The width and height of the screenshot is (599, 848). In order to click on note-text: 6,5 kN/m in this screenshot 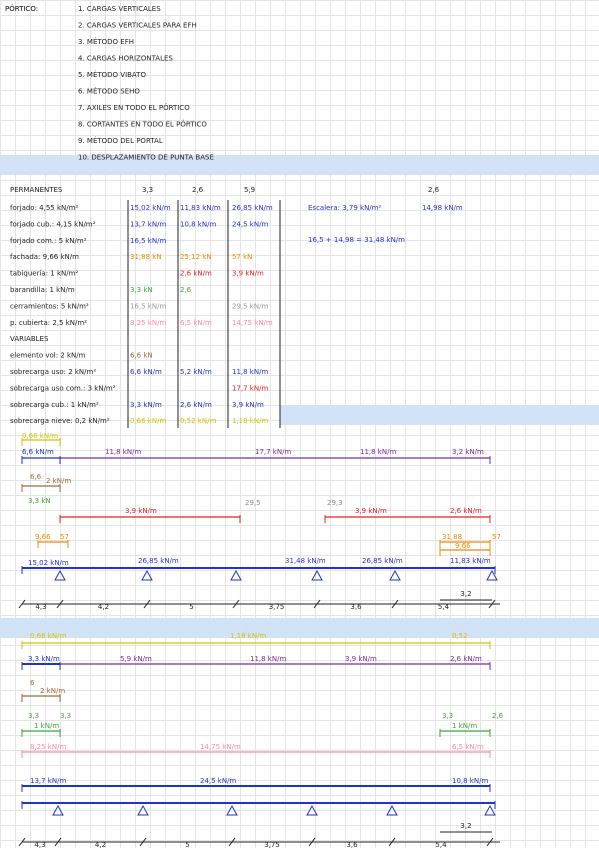, I will do `click(468, 747)`.